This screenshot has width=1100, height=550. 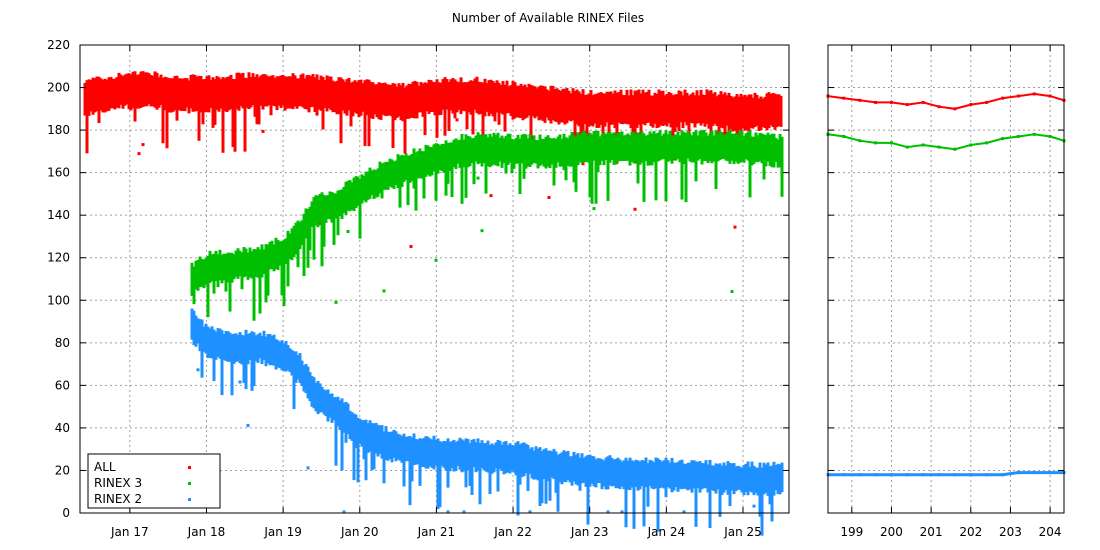 I want to click on y-tick-label: 120, so click(x=58, y=258).